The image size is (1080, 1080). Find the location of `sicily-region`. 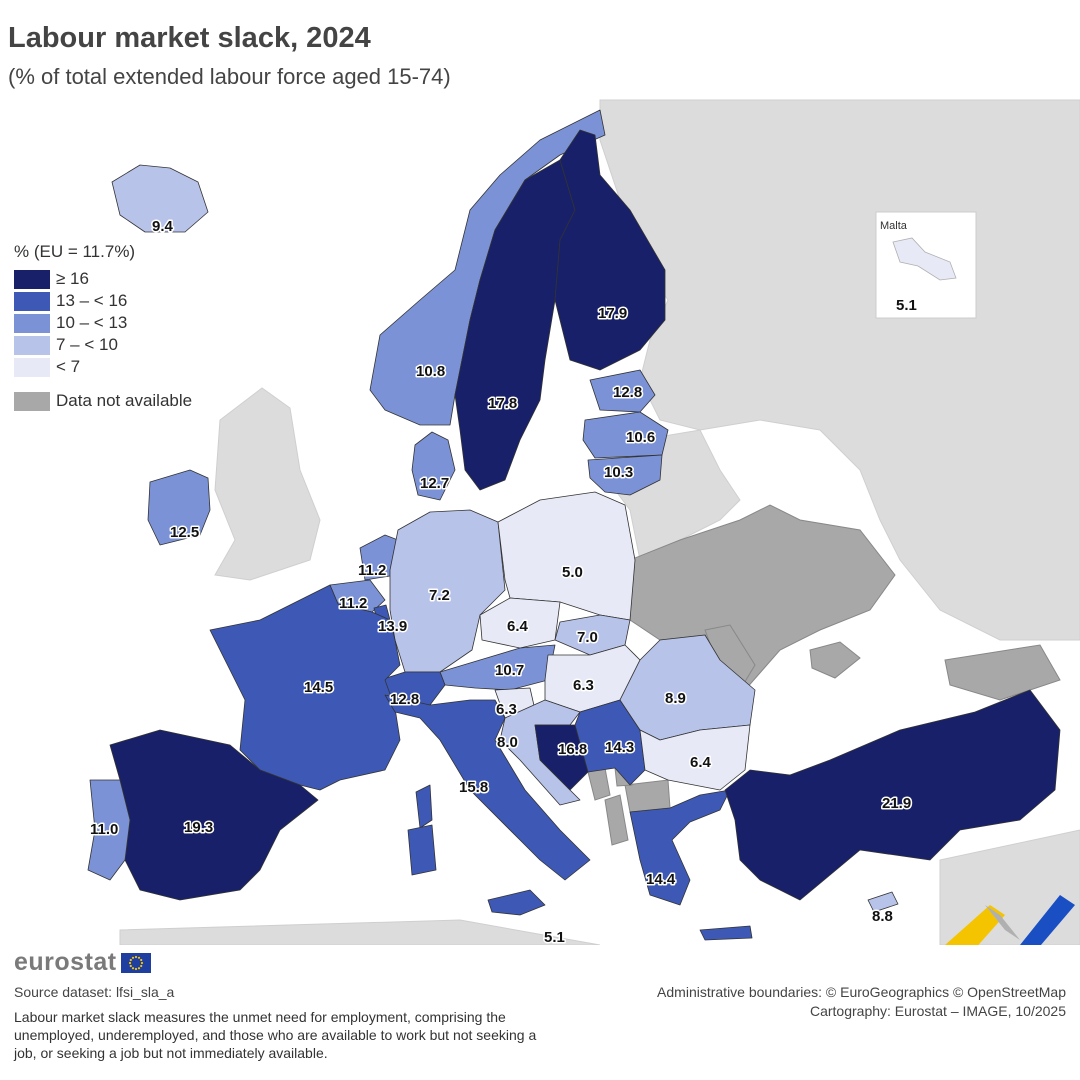

sicily-region is located at coordinates (516, 902).